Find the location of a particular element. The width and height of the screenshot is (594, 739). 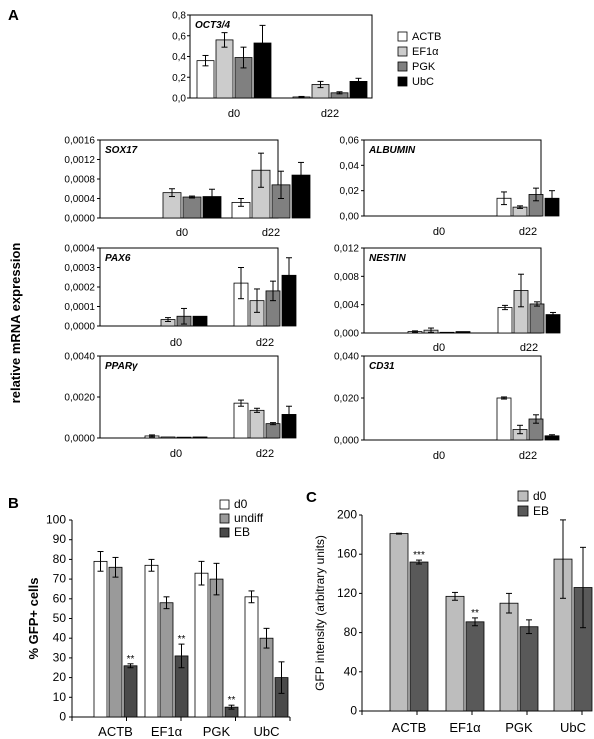

chart-4: 0,000 0,004 0,008 0,012 d0 d22 NESTIN is located at coordinates (447, 299).